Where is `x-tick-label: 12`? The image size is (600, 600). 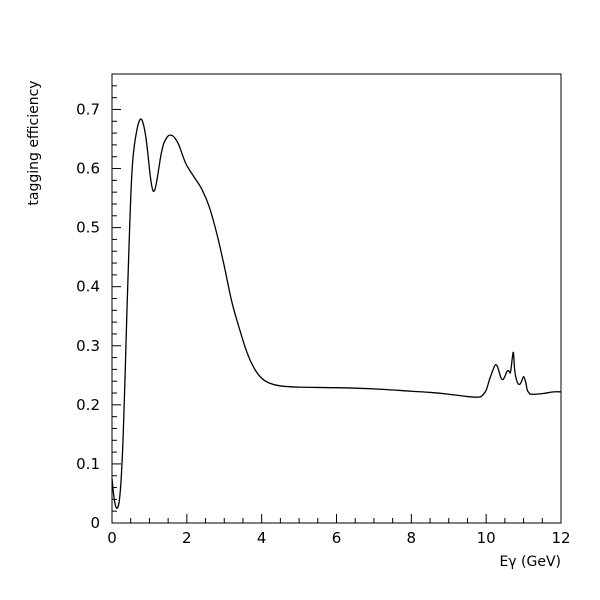 x-tick-label: 12 is located at coordinates (560, 538).